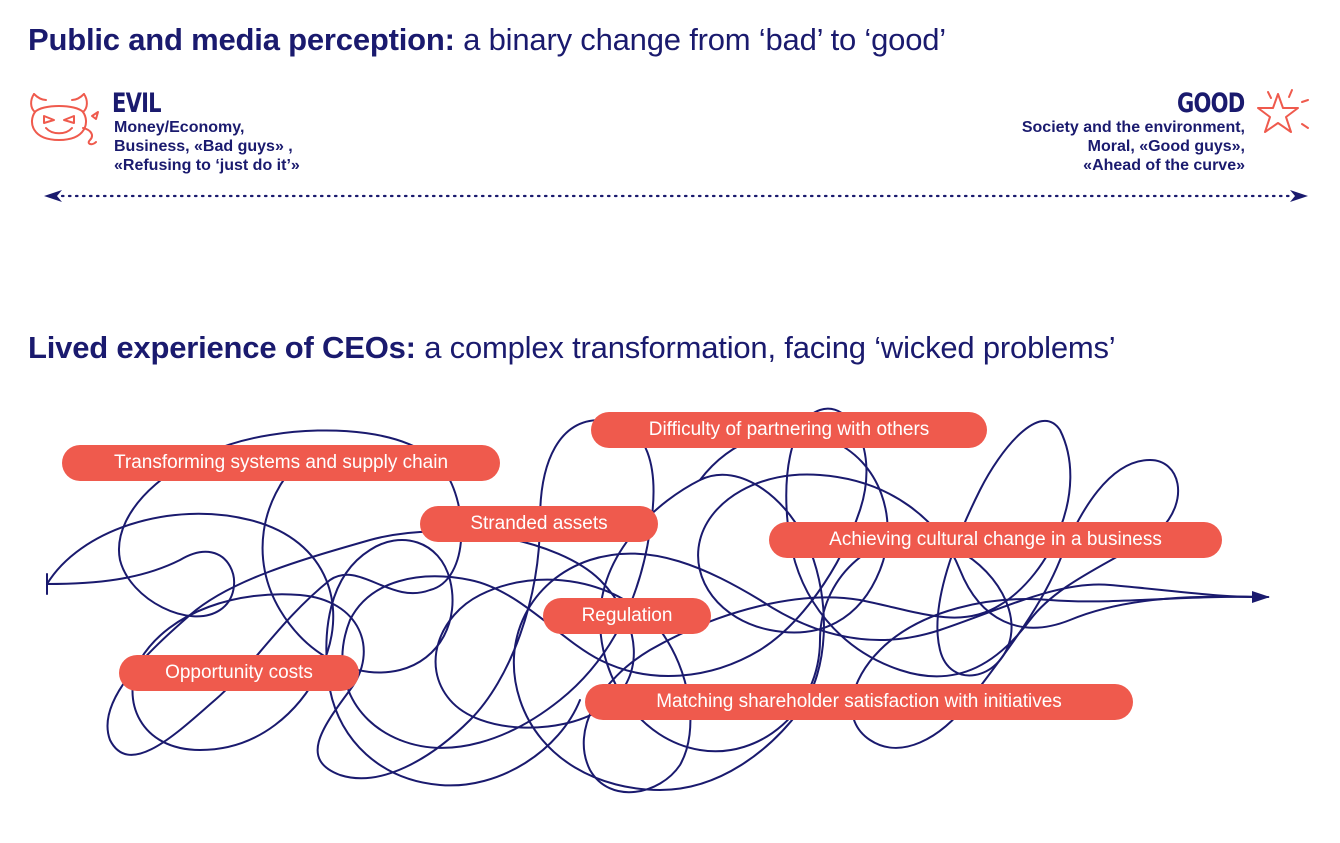 Image resolution: width=1340 pixels, height=843 pixels. What do you see at coordinates (539, 524) in the screenshot?
I see `problem-pill-stranded-assets: Stranded assets` at bounding box center [539, 524].